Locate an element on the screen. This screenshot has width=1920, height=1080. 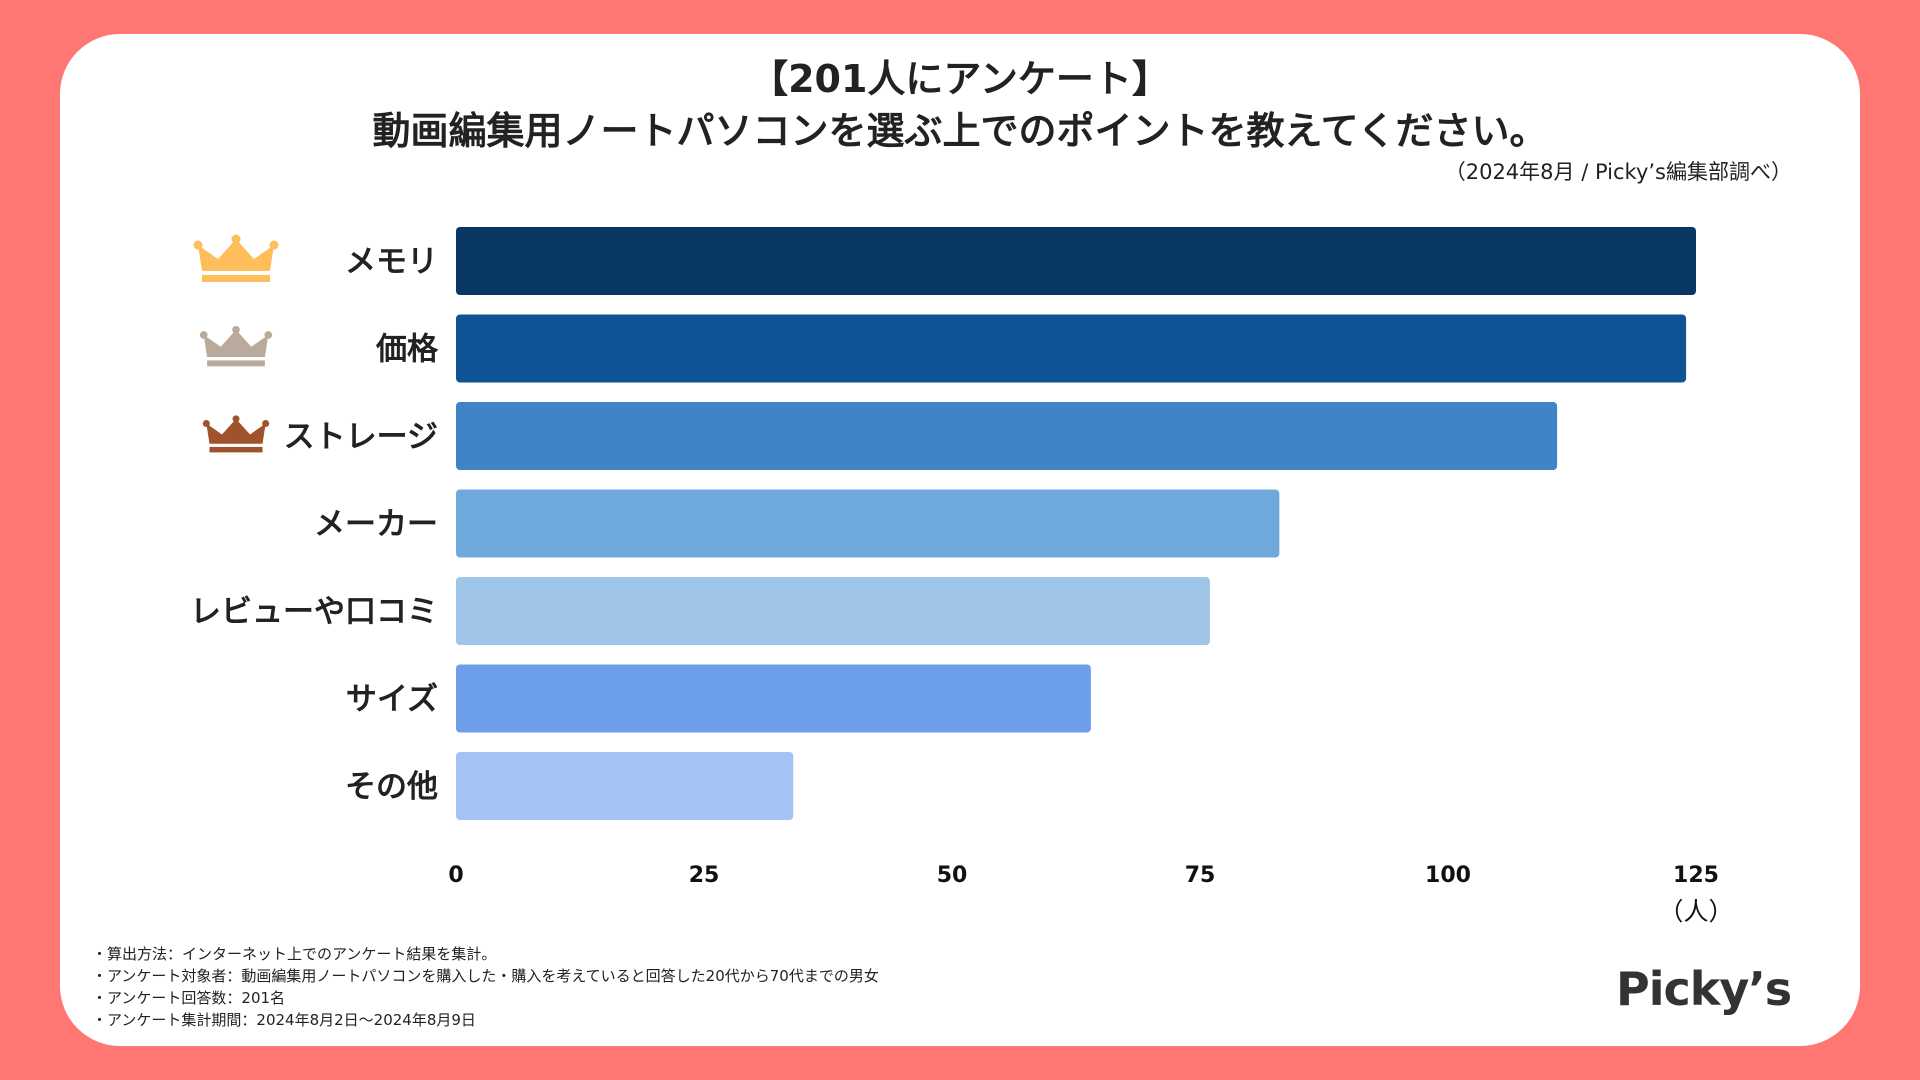
bronze-crown-band is located at coordinates (236, 449).